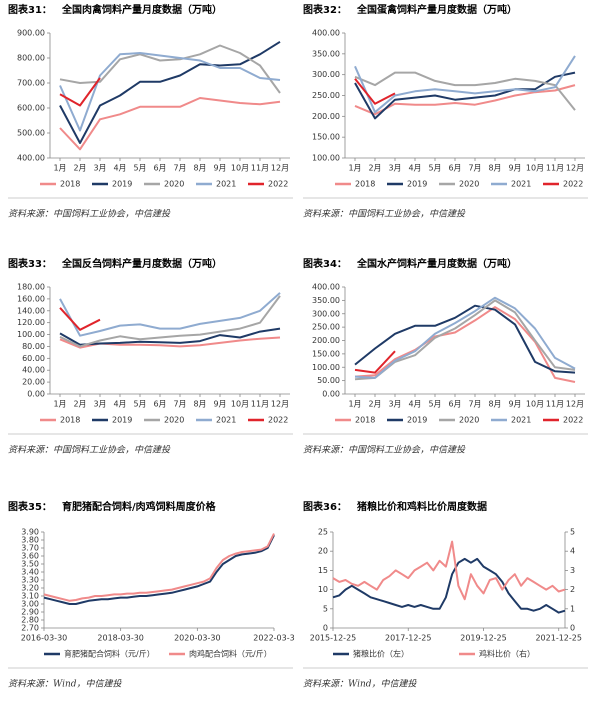  Describe the element at coordinates (30, 572) in the screenshot. I see `y-tick-label: 3.40` at that location.